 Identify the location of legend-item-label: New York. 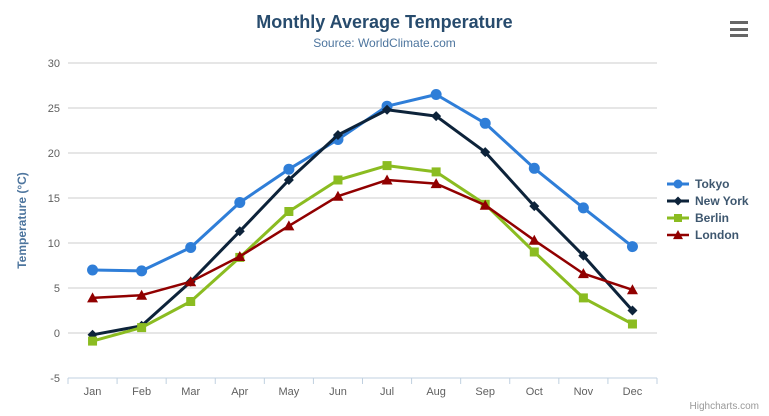
(722, 200).